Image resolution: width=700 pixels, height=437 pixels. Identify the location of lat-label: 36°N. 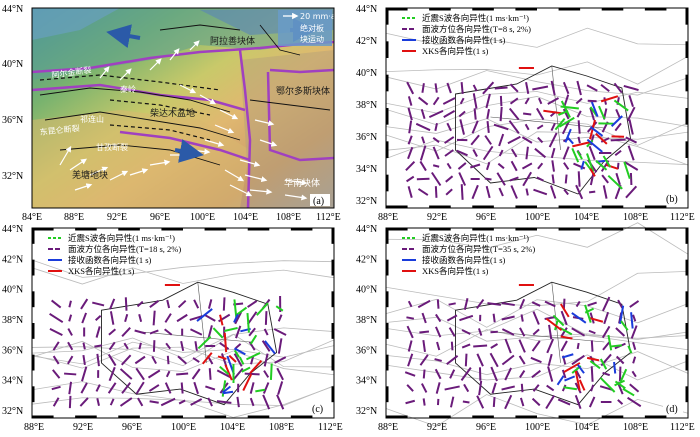
(366, 137).